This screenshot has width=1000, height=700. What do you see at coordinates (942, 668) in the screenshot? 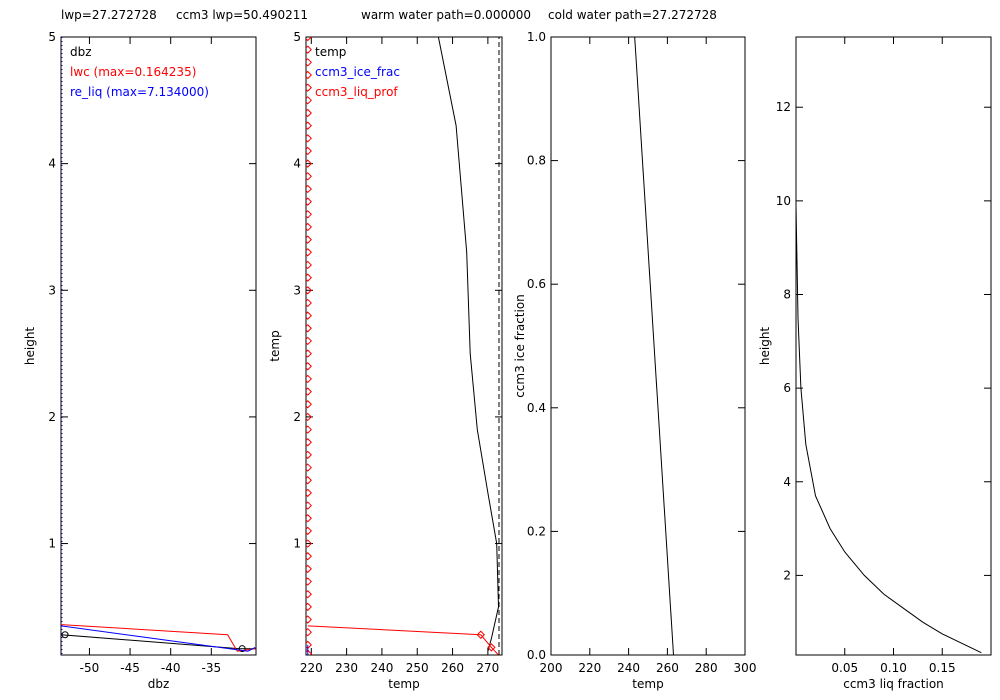
I see `x-tick-label-4: 0.15` at bounding box center [942, 668].